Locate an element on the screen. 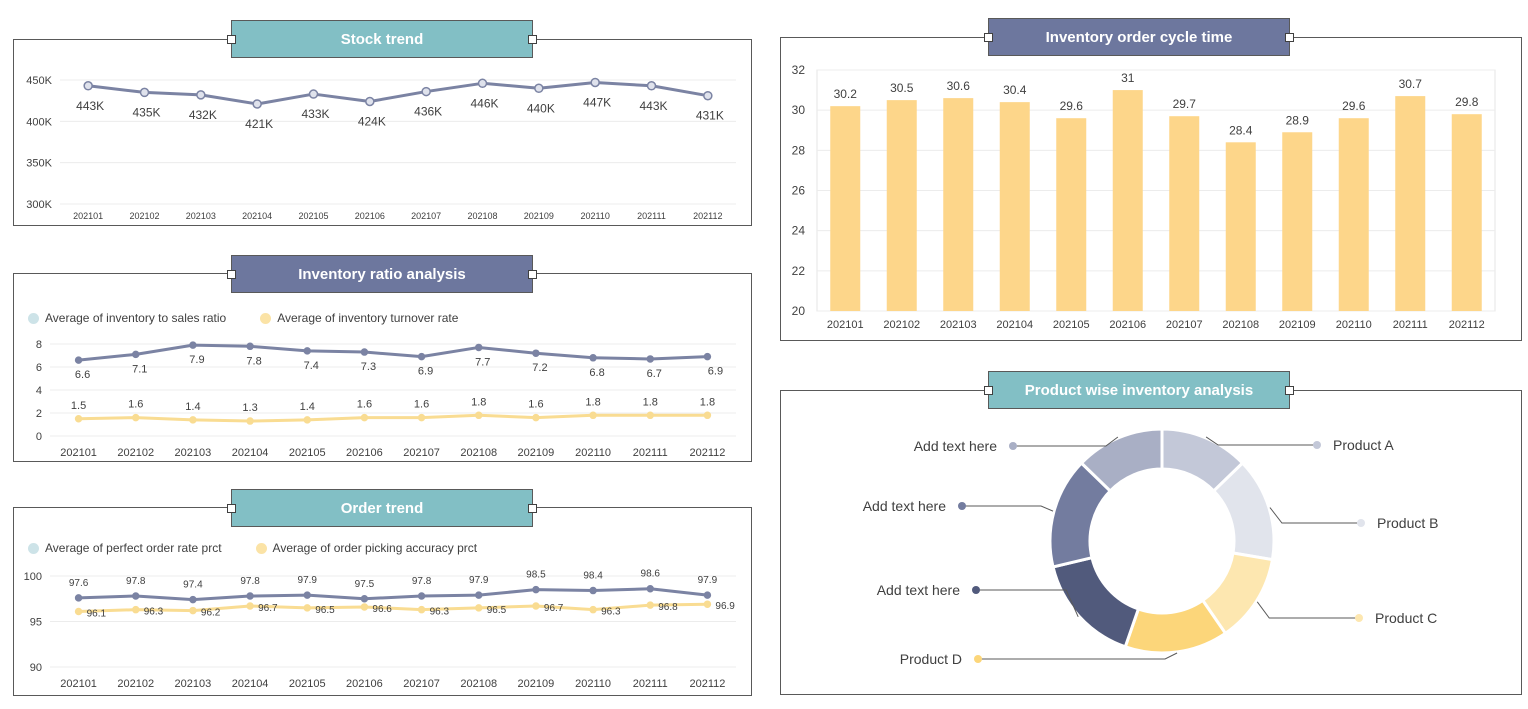 The height and width of the screenshot is (709, 1528). y-tick-label: 26 is located at coordinates (799, 191).